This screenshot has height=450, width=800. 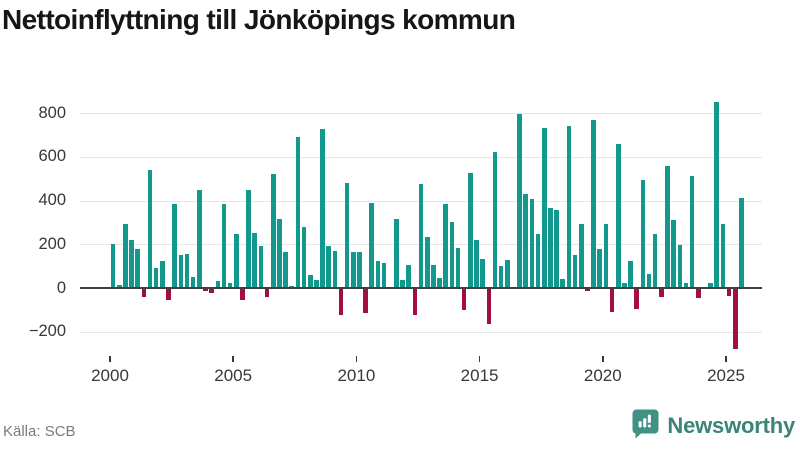 What do you see at coordinates (593, 204) in the screenshot?
I see `bar-2019Q3` at bounding box center [593, 204].